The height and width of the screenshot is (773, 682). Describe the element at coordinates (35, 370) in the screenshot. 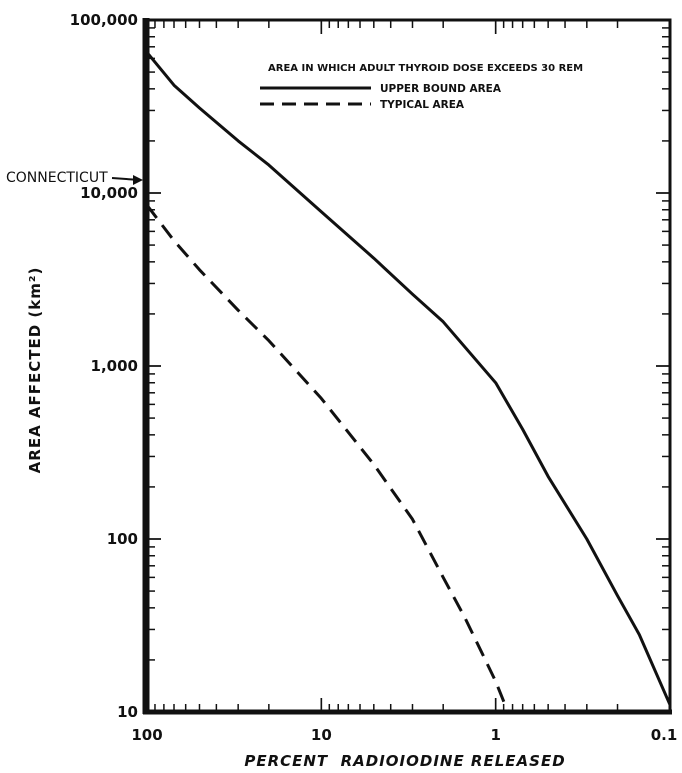

I see `y-axis-title: AREA AFFECTED (km²)` at that location.